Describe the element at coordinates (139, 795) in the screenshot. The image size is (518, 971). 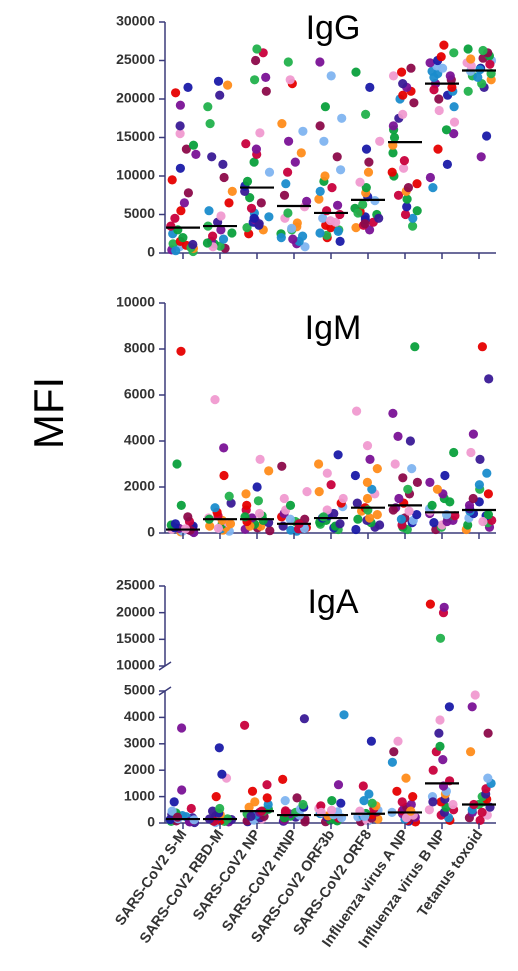
I see `y-tick-label: 1000` at that location.